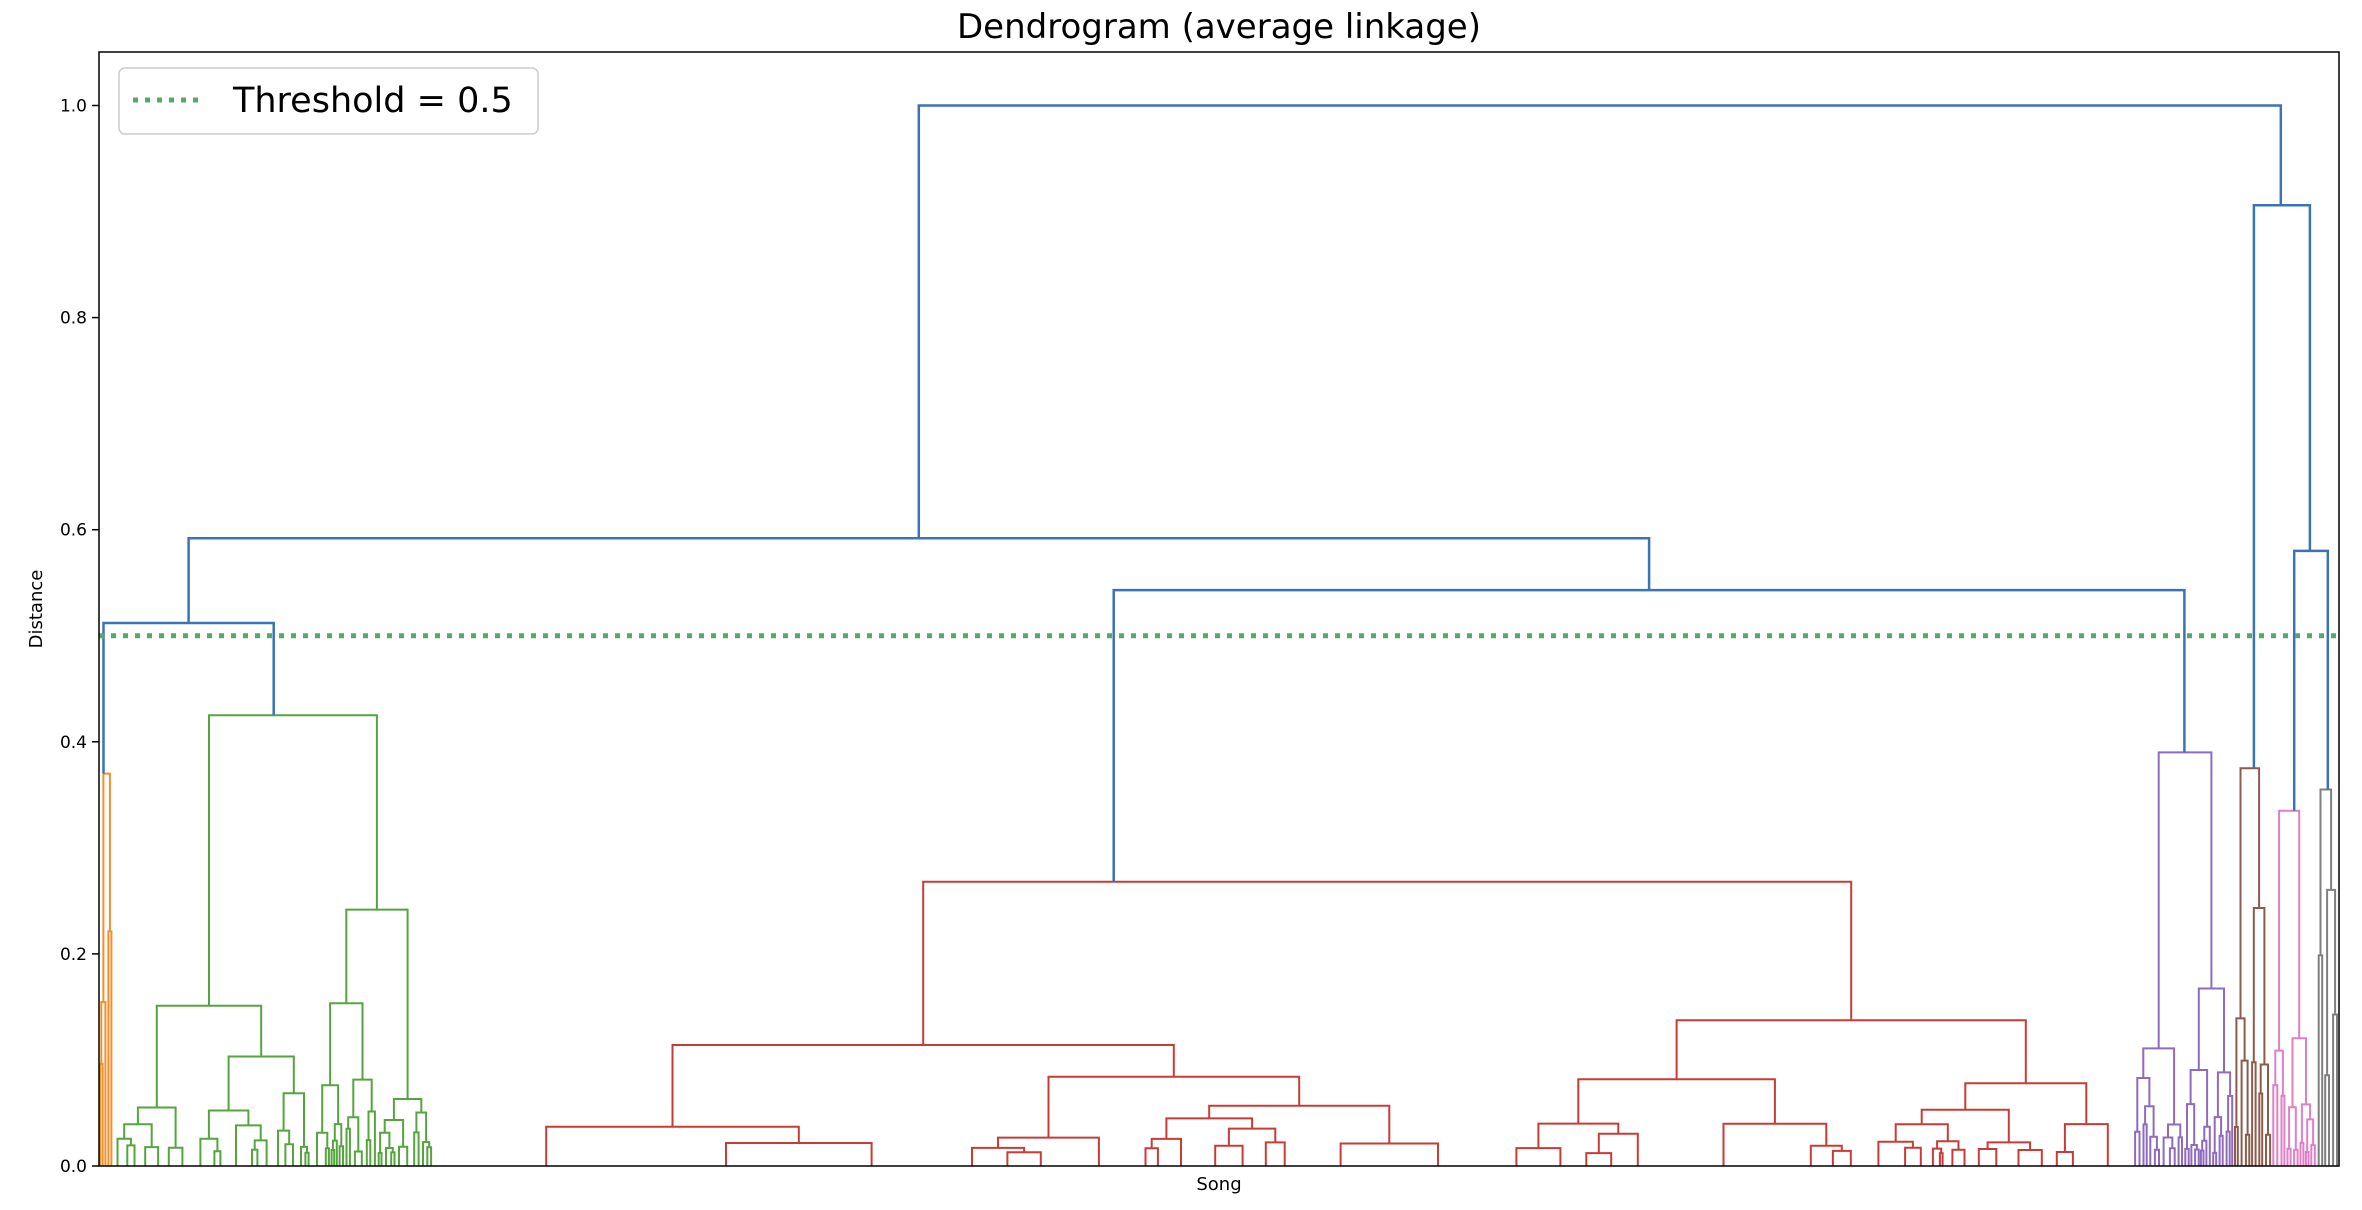 This screenshot has width=2362, height=1210. Describe the element at coordinates (79, 637) in the screenshot. I see `y-axis: 0.0 0.2 0.4 0.6 0.8 1.0` at that location.